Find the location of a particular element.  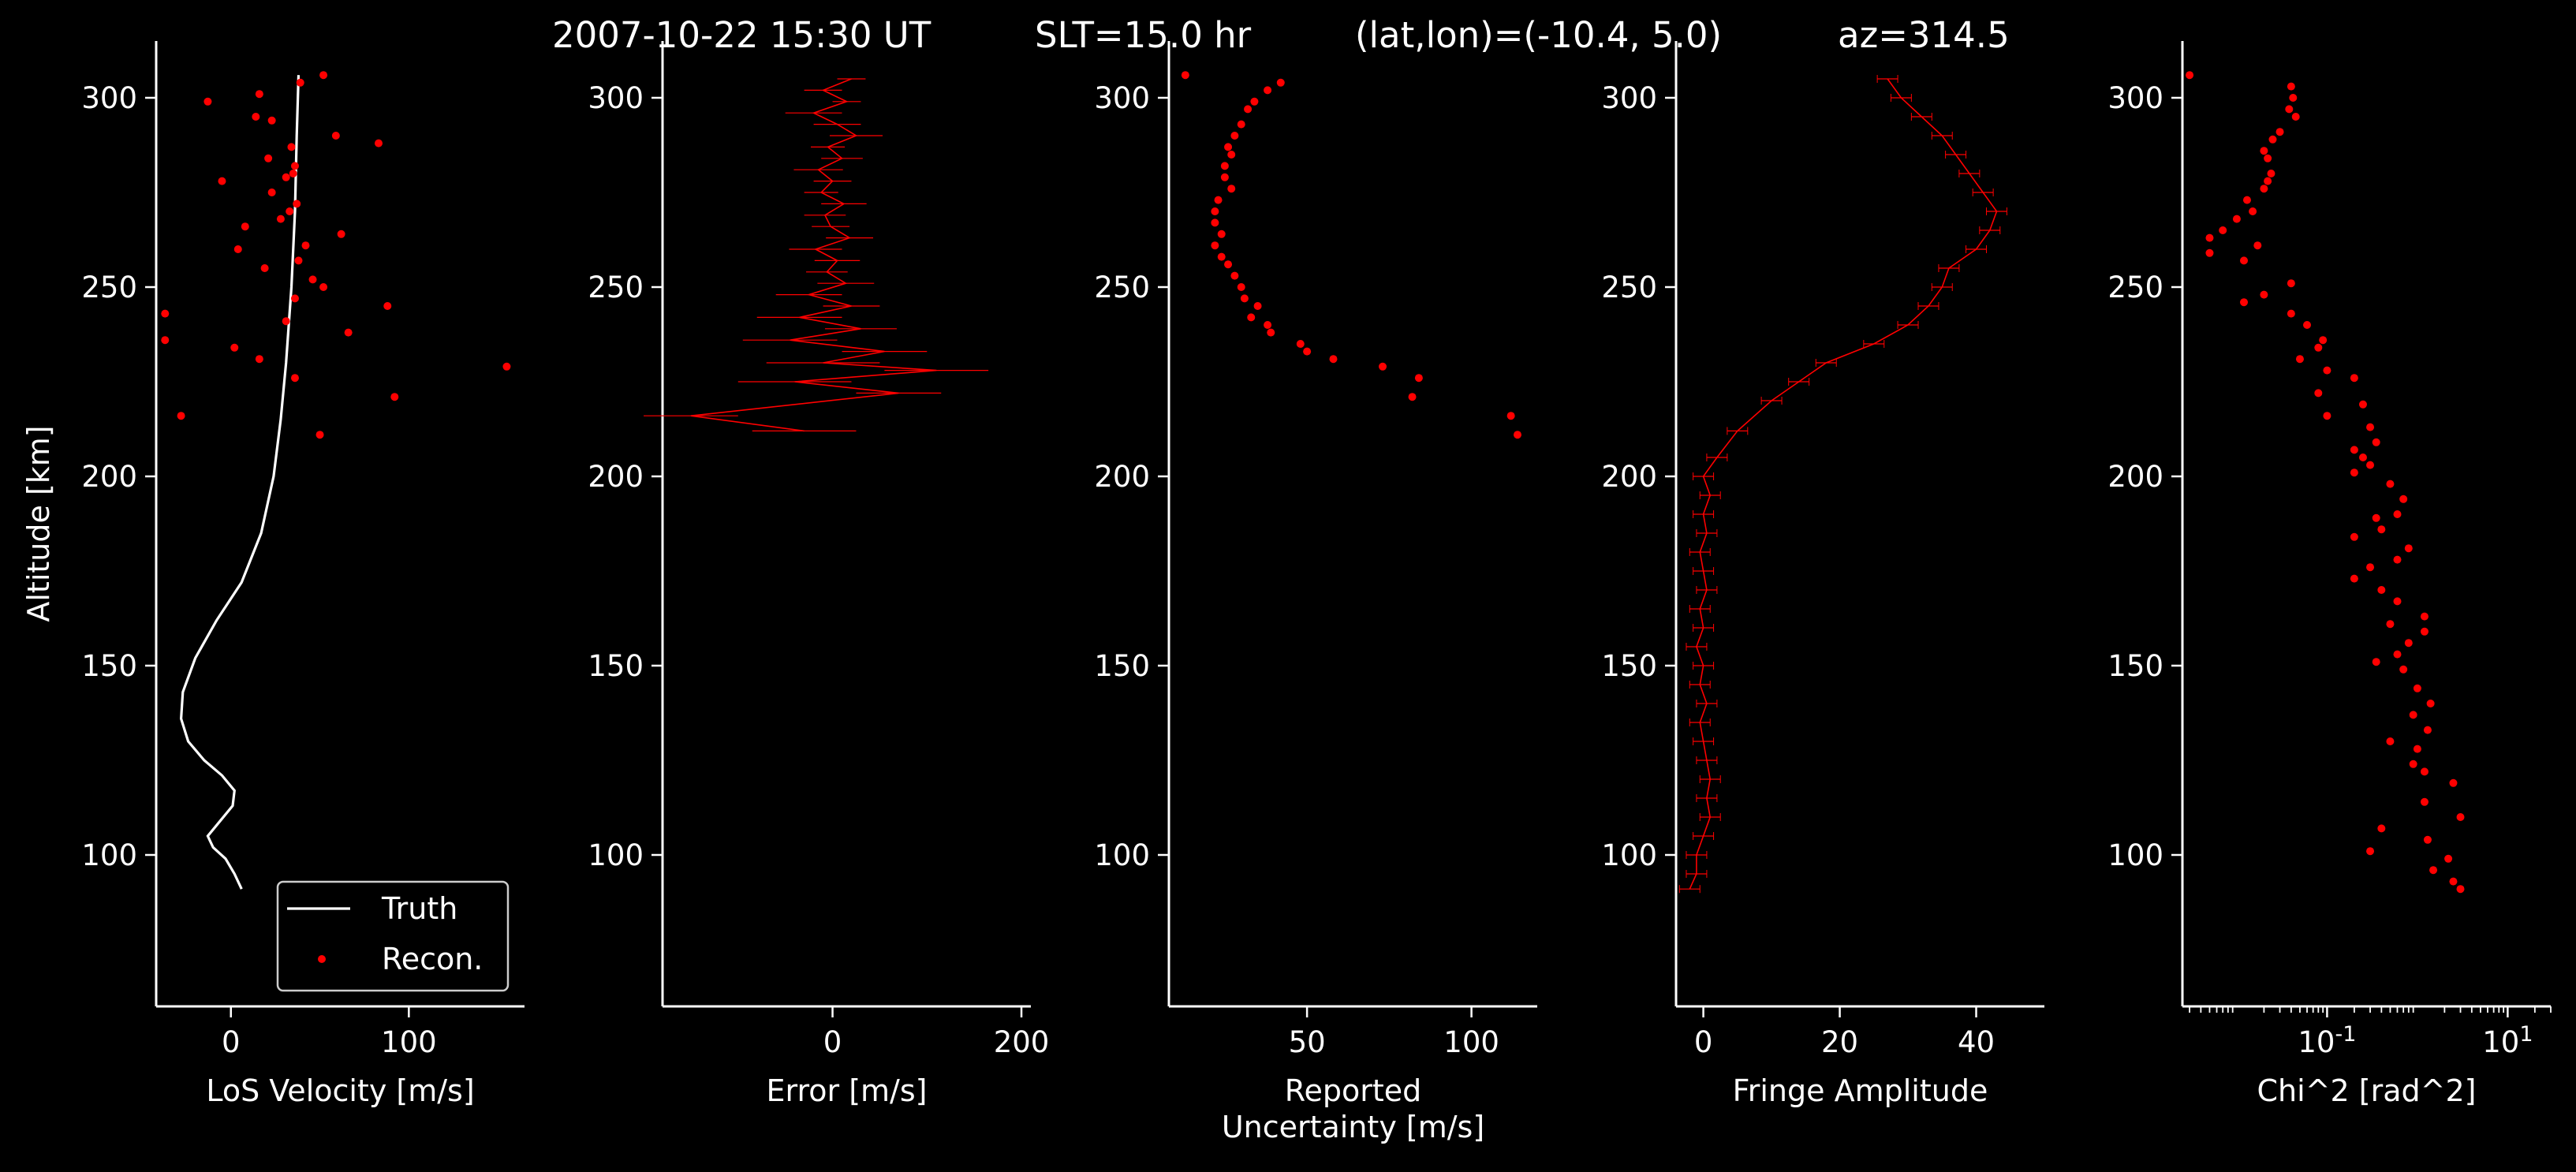

x-axis-label: LoS Velocity [m/s] is located at coordinates (340, 1090).